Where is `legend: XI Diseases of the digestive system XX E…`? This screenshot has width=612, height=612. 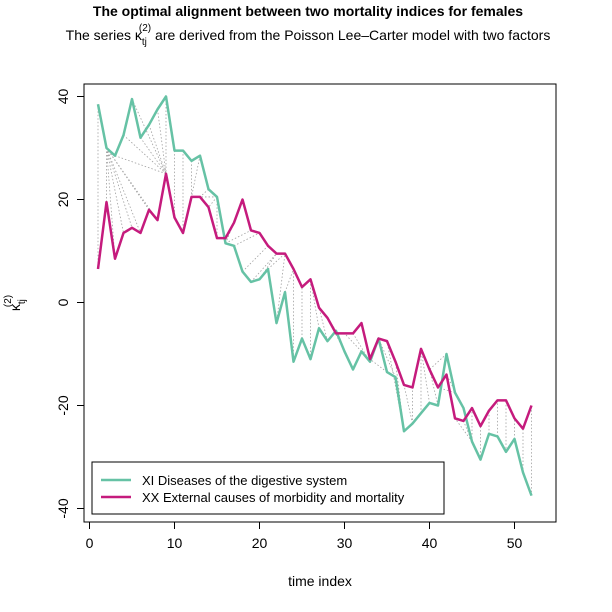
legend: XI Diseases of the digestive system XX E… is located at coordinates (268, 488).